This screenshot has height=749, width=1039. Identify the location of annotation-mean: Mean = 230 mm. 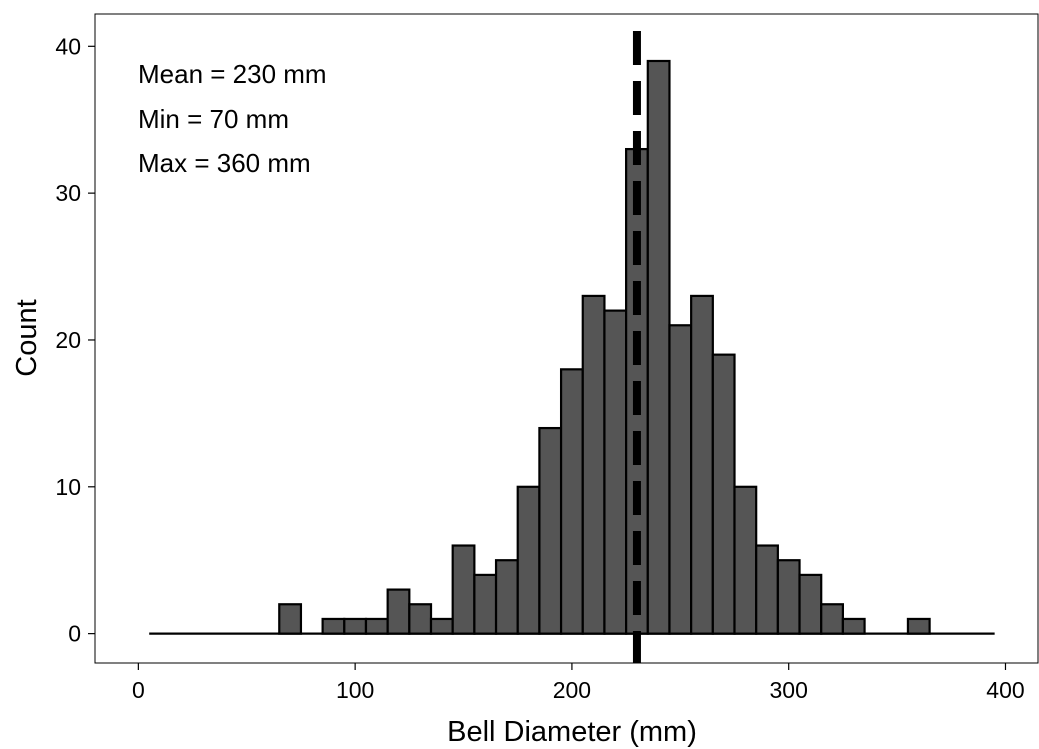
(232, 74).